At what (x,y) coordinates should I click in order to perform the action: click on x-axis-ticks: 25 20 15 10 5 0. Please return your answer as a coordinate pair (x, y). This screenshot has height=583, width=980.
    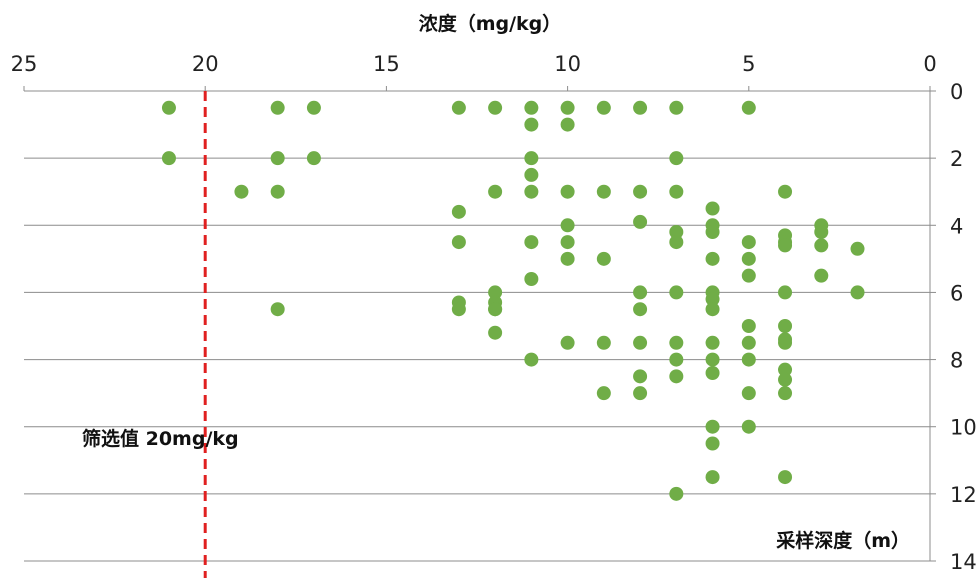
    Looking at the image, I should click on (474, 71).